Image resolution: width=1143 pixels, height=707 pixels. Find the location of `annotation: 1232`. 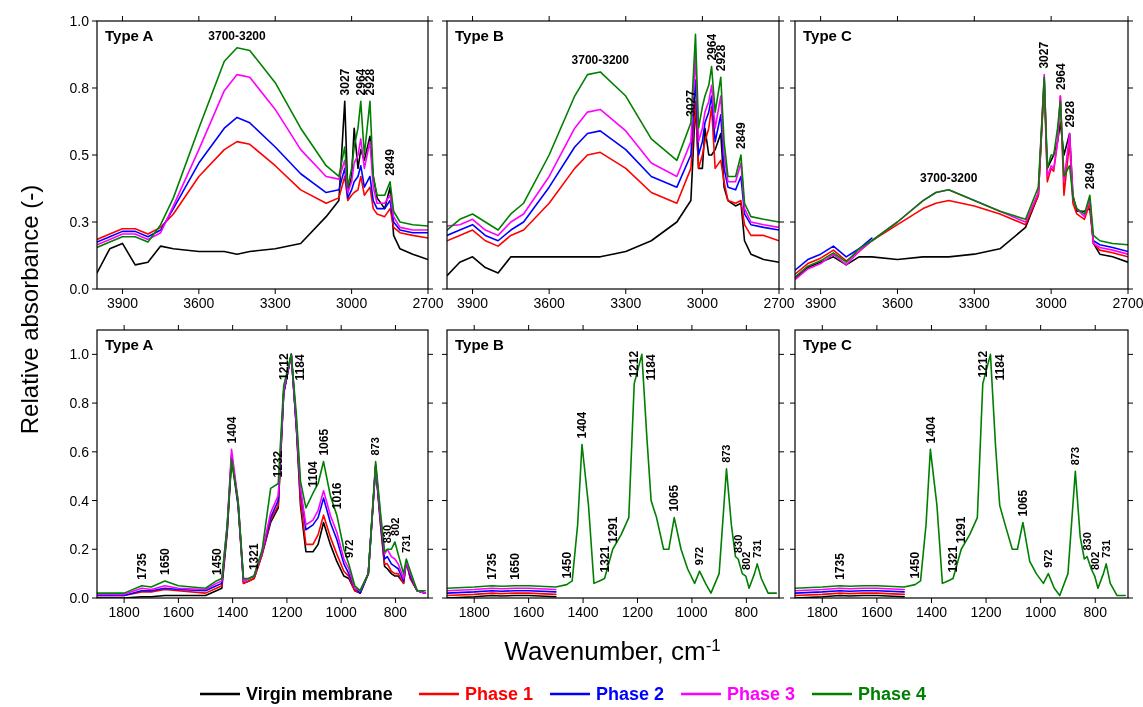

annotation: 1232 is located at coordinates (278, 464).